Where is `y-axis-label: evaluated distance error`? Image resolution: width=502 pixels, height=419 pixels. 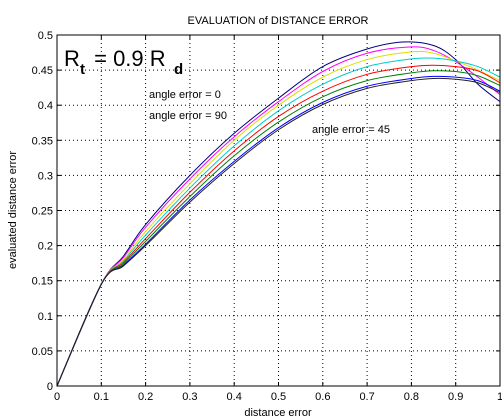
y-axis-label: evaluated distance error is located at coordinates (13, 210).